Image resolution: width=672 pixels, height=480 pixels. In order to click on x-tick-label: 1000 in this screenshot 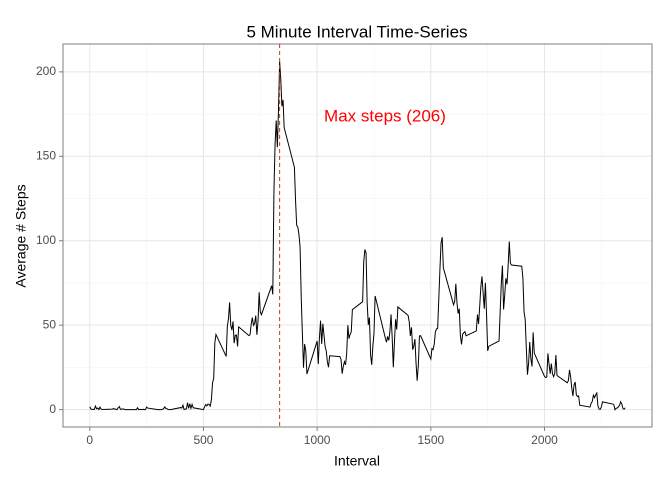, I will do `click(317, 440)`.